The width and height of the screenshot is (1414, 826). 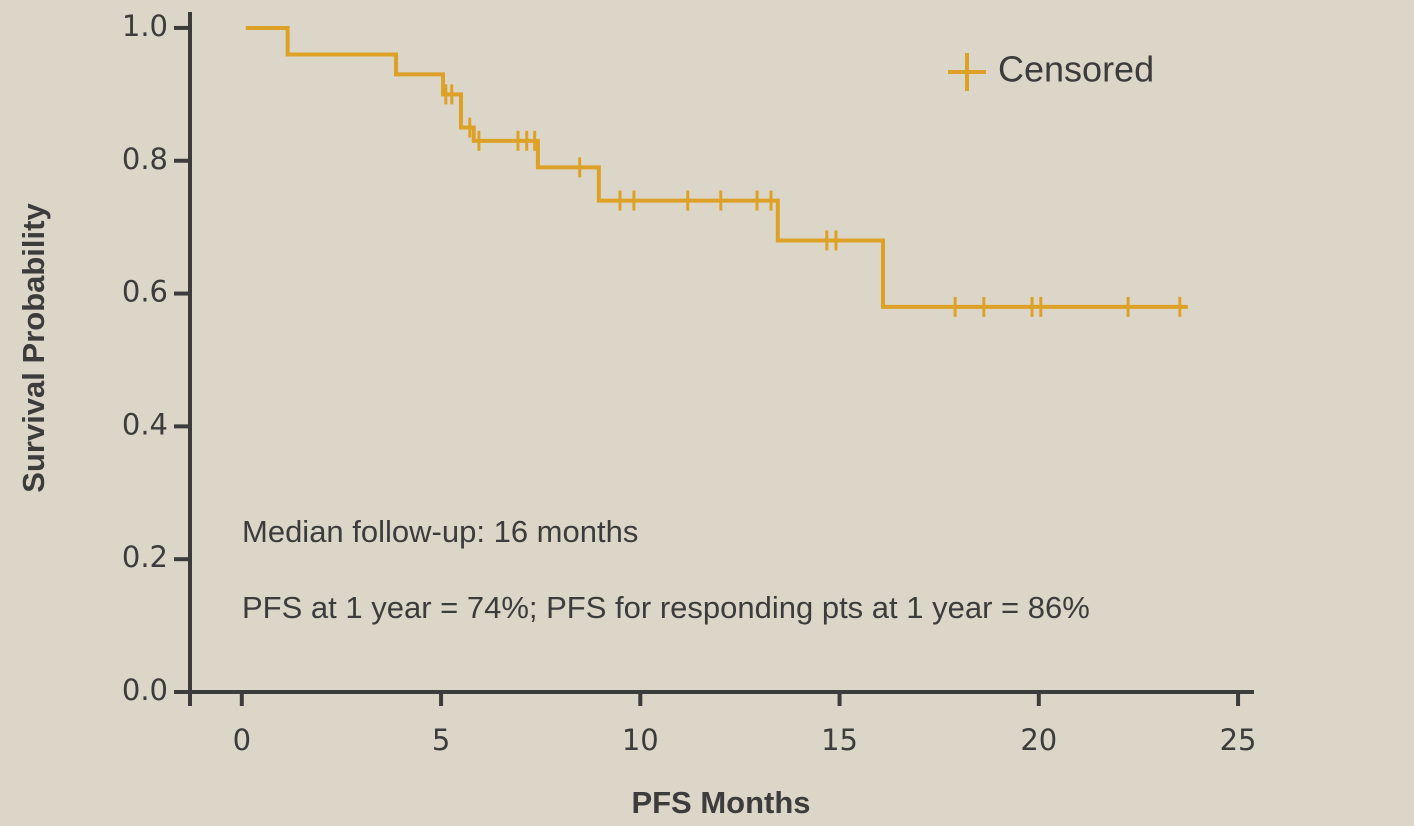 What do you see at coordinates (720, 802) in the screenshot?
I see `x-axis-title: PFS Months` at bounding box center [720, 802].